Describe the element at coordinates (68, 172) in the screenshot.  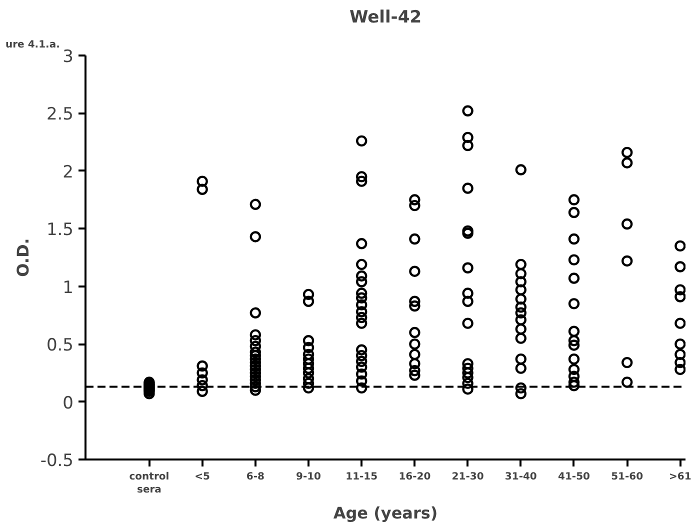
I see `y-tick-label: 2` at that location.